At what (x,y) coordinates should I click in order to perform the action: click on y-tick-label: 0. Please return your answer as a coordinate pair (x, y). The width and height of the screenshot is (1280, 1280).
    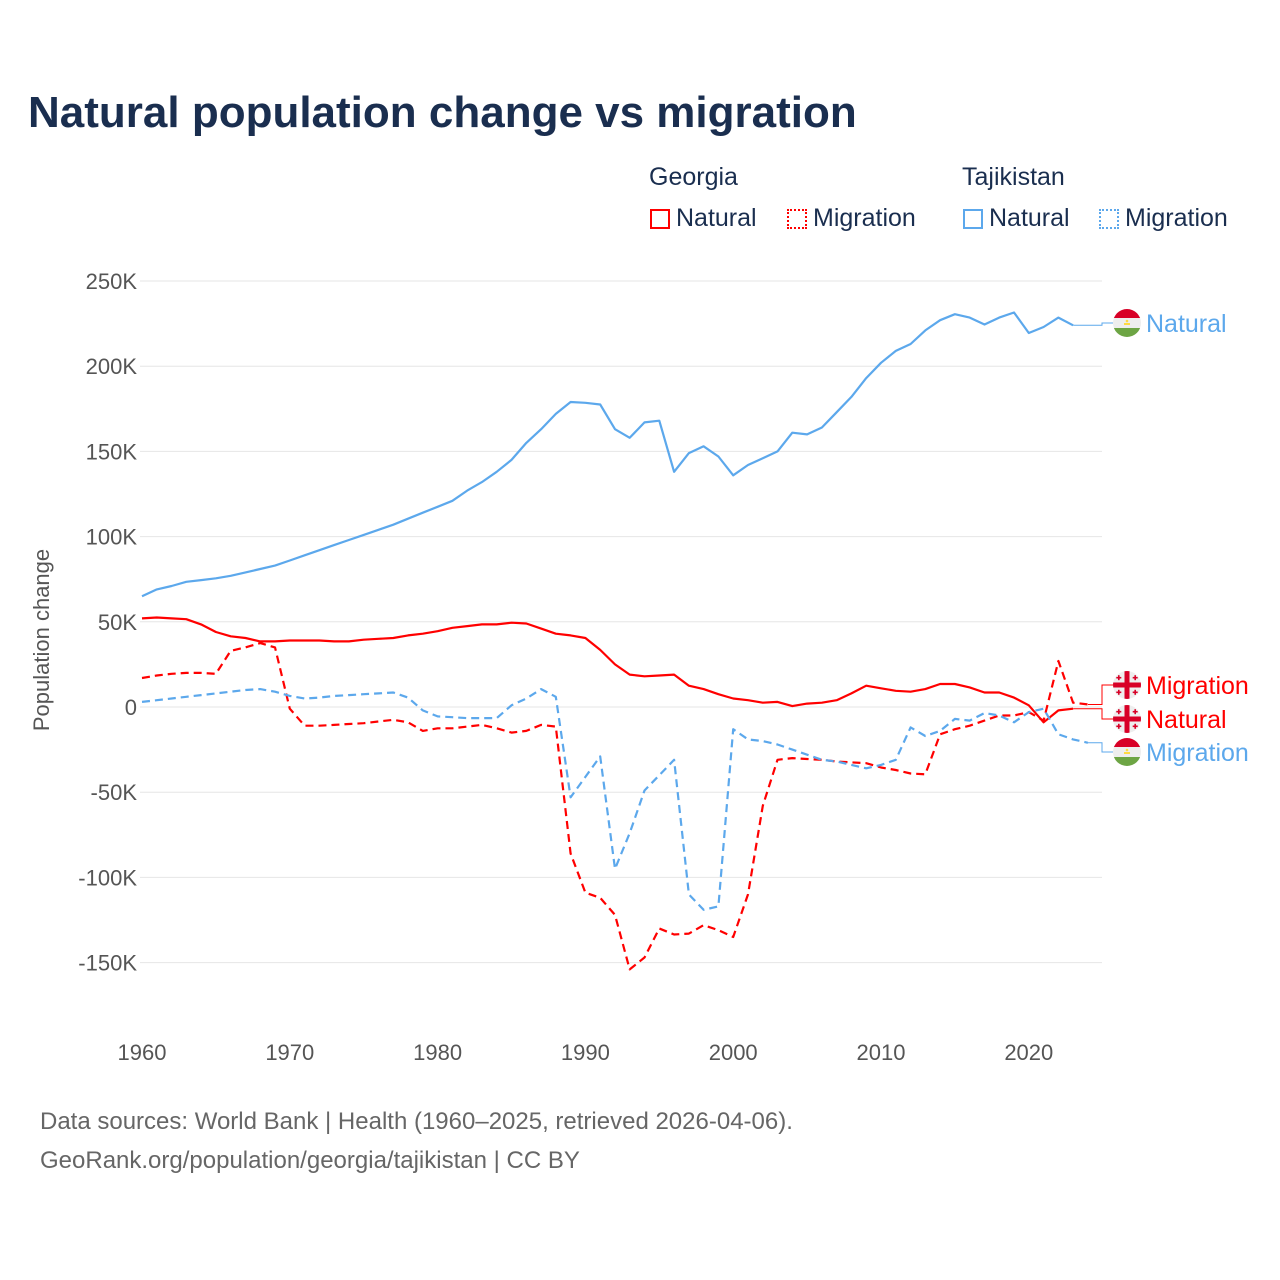
    Looking at the image, I should click on (131, 707).